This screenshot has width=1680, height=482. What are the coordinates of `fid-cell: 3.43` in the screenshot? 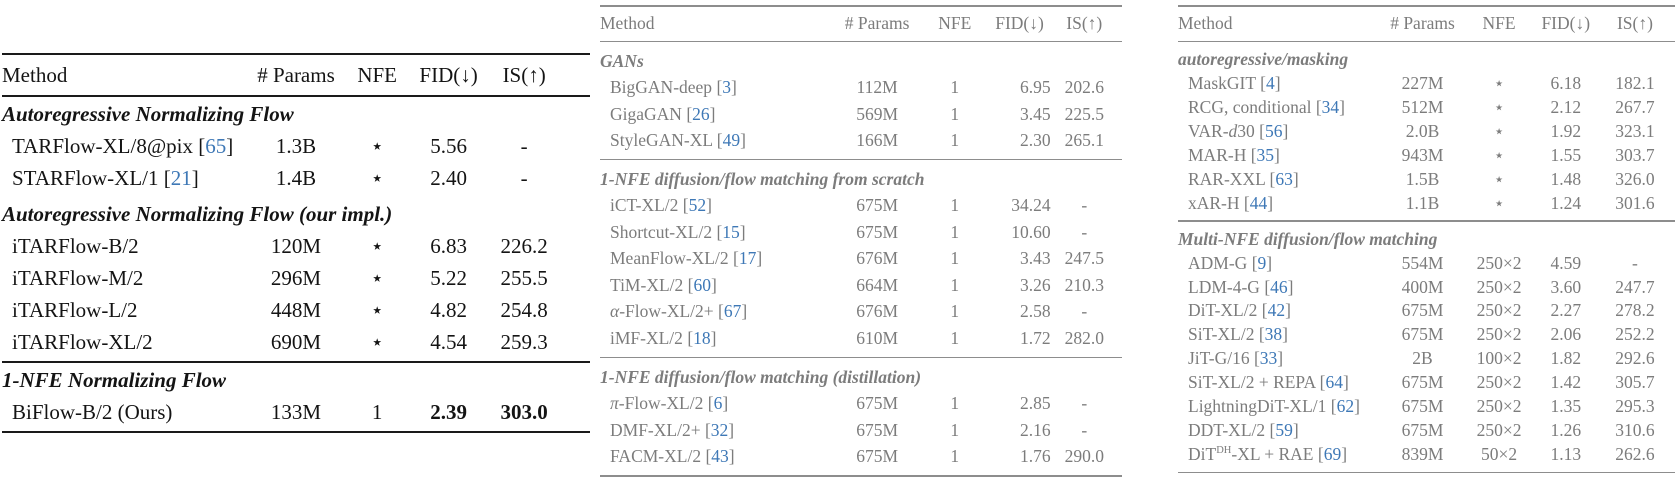 It's located at (1035, 258).